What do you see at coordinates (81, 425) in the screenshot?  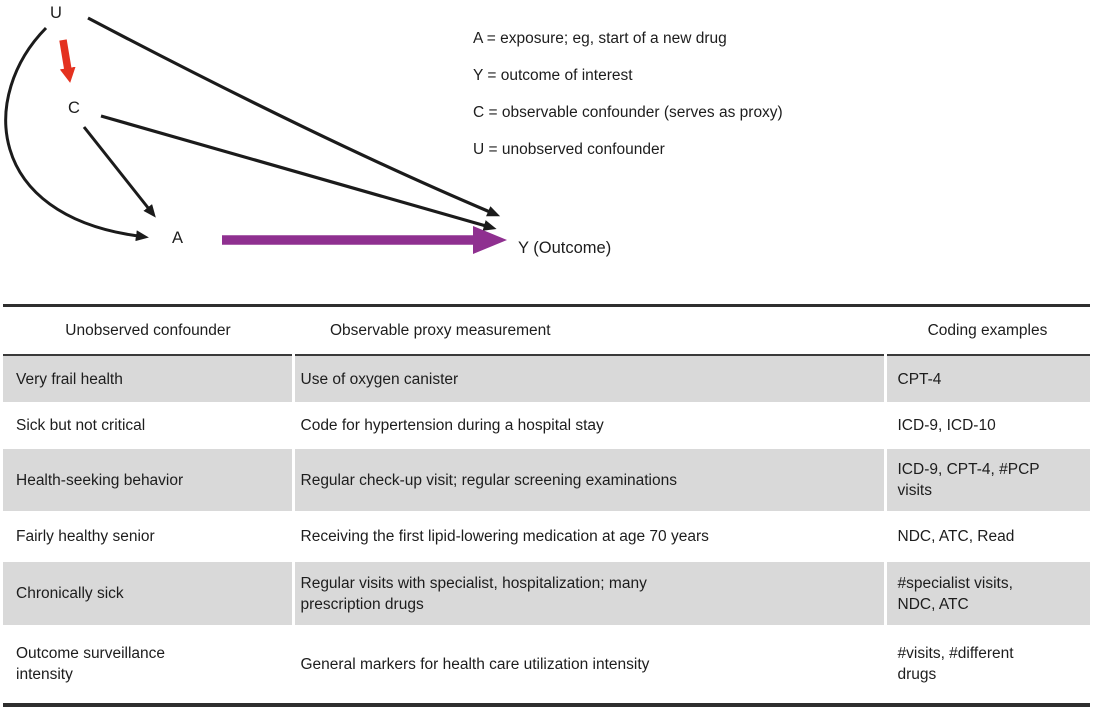 I see `cell-confounder: Sick but not critical` at bounding box center [81, 425].